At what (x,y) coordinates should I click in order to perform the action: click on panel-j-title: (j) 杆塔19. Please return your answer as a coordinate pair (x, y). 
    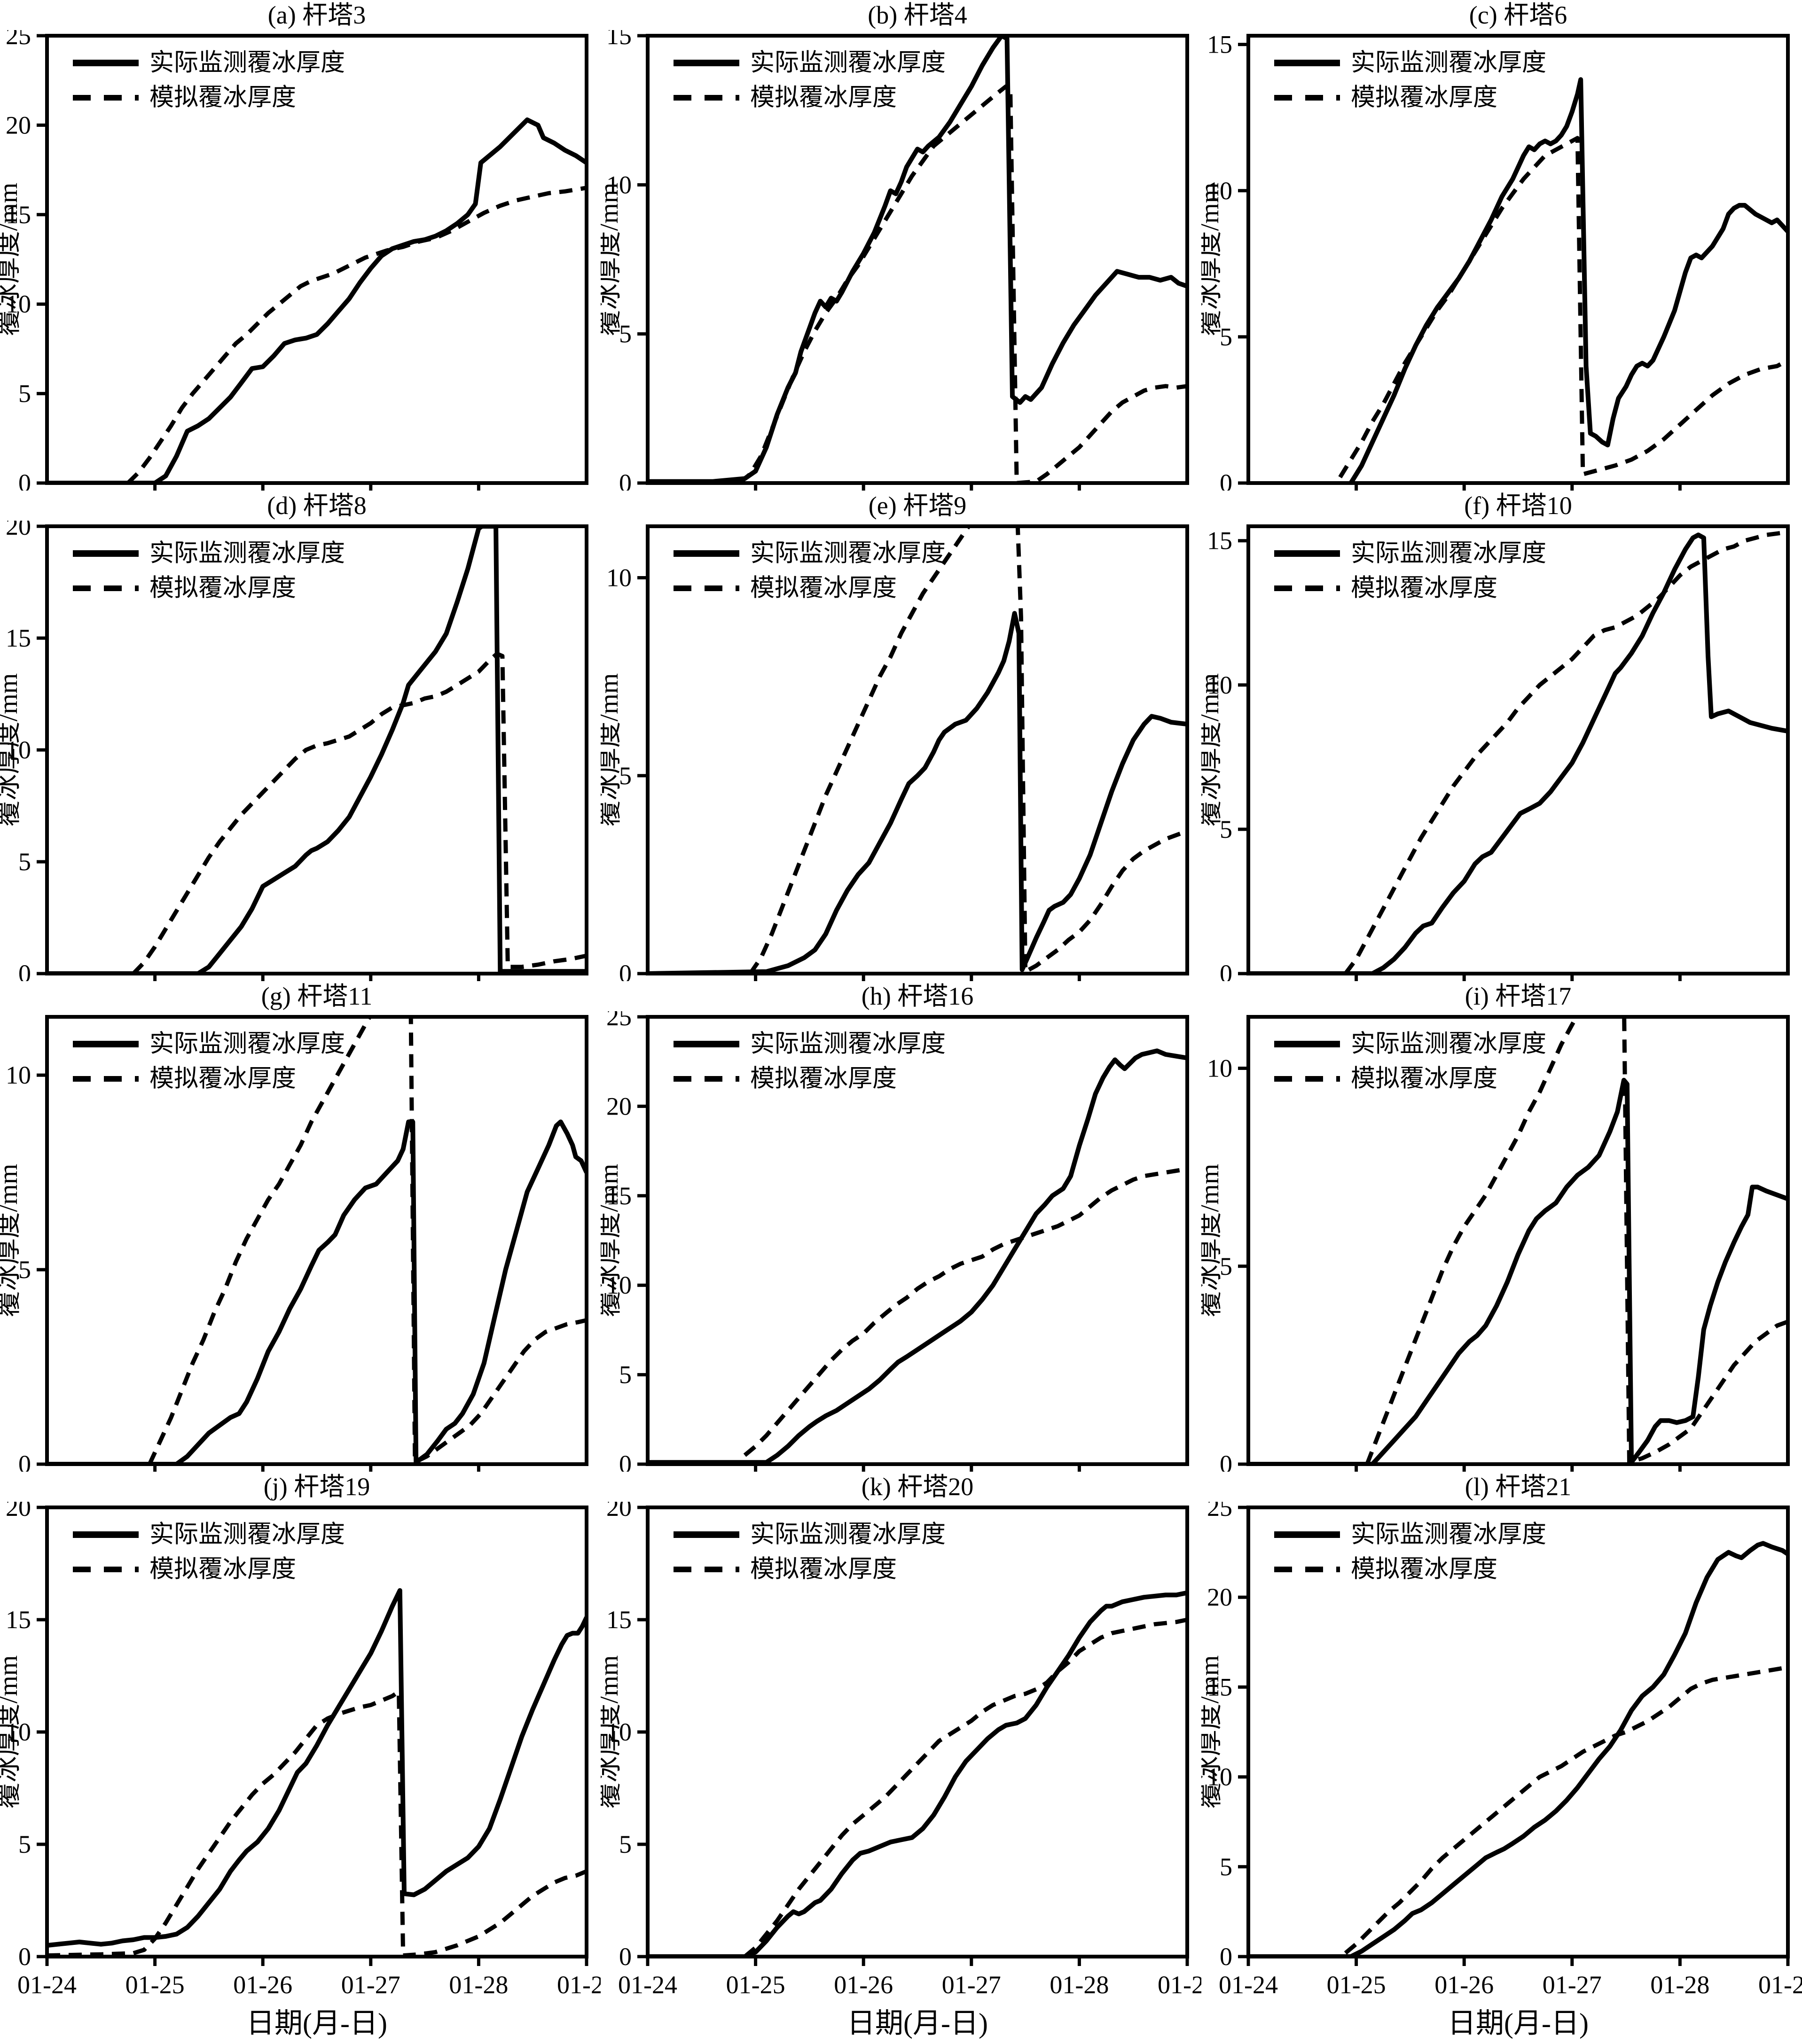
    Looking at the image, I should click on (316, 1487).